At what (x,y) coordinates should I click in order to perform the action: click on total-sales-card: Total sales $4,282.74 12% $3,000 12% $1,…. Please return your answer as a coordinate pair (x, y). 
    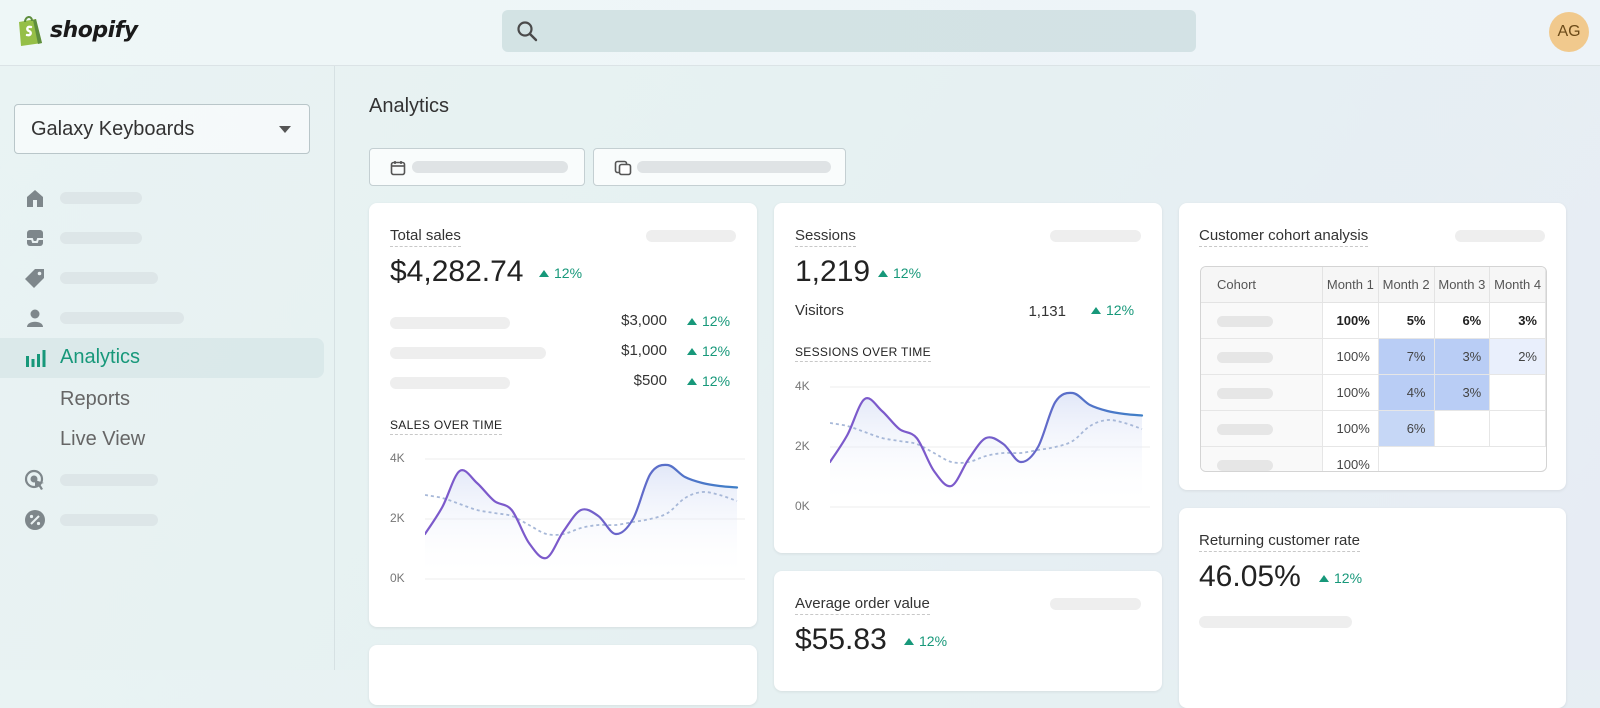
    Looking at the image, I should click on (563, 415).